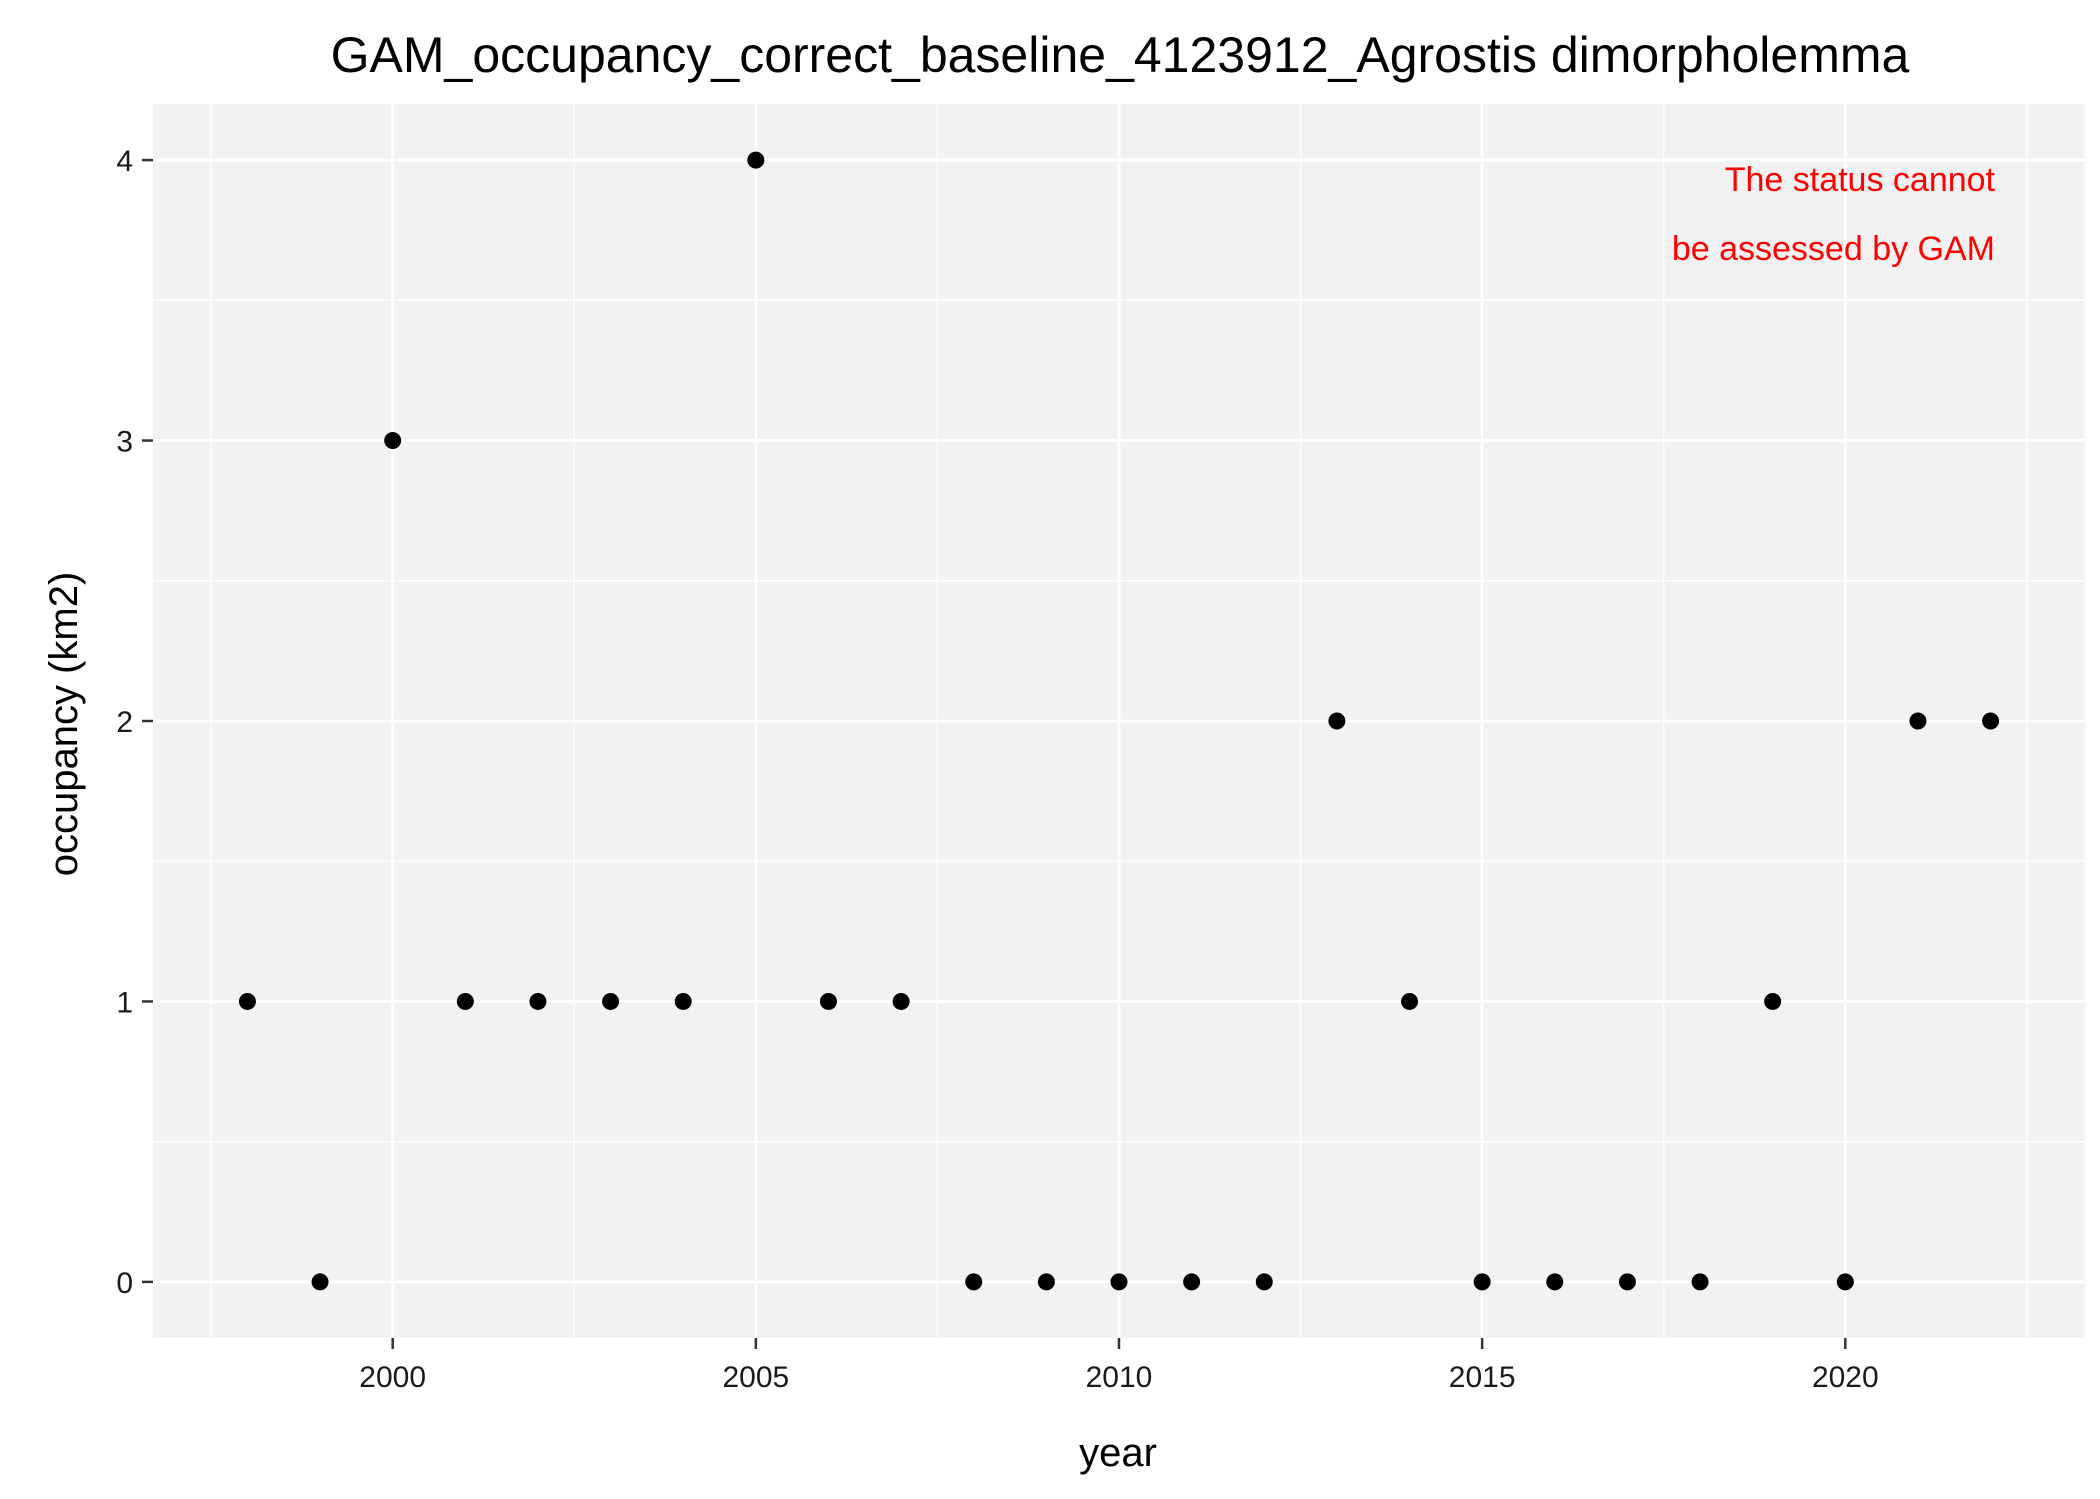  I want to click on x-tick-label: 2005, so click(755, 1377).